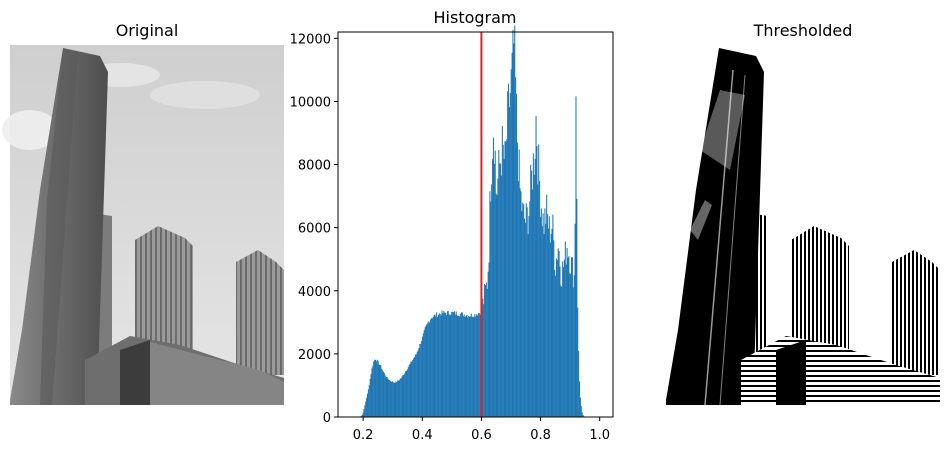 The height and width of the screenshot is (451, 950). Describe the element at coordinates (481, 435) in the screenshot. I see `x-tick-label: 0.6` at that location.